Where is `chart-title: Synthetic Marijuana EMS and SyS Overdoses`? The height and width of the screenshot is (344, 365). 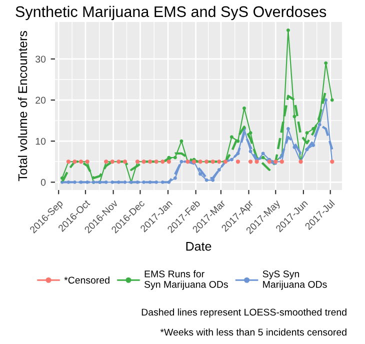
chart-title: Synthetic Marijuana EMS and SyS Overdoses is located at coordinates (171, 13).